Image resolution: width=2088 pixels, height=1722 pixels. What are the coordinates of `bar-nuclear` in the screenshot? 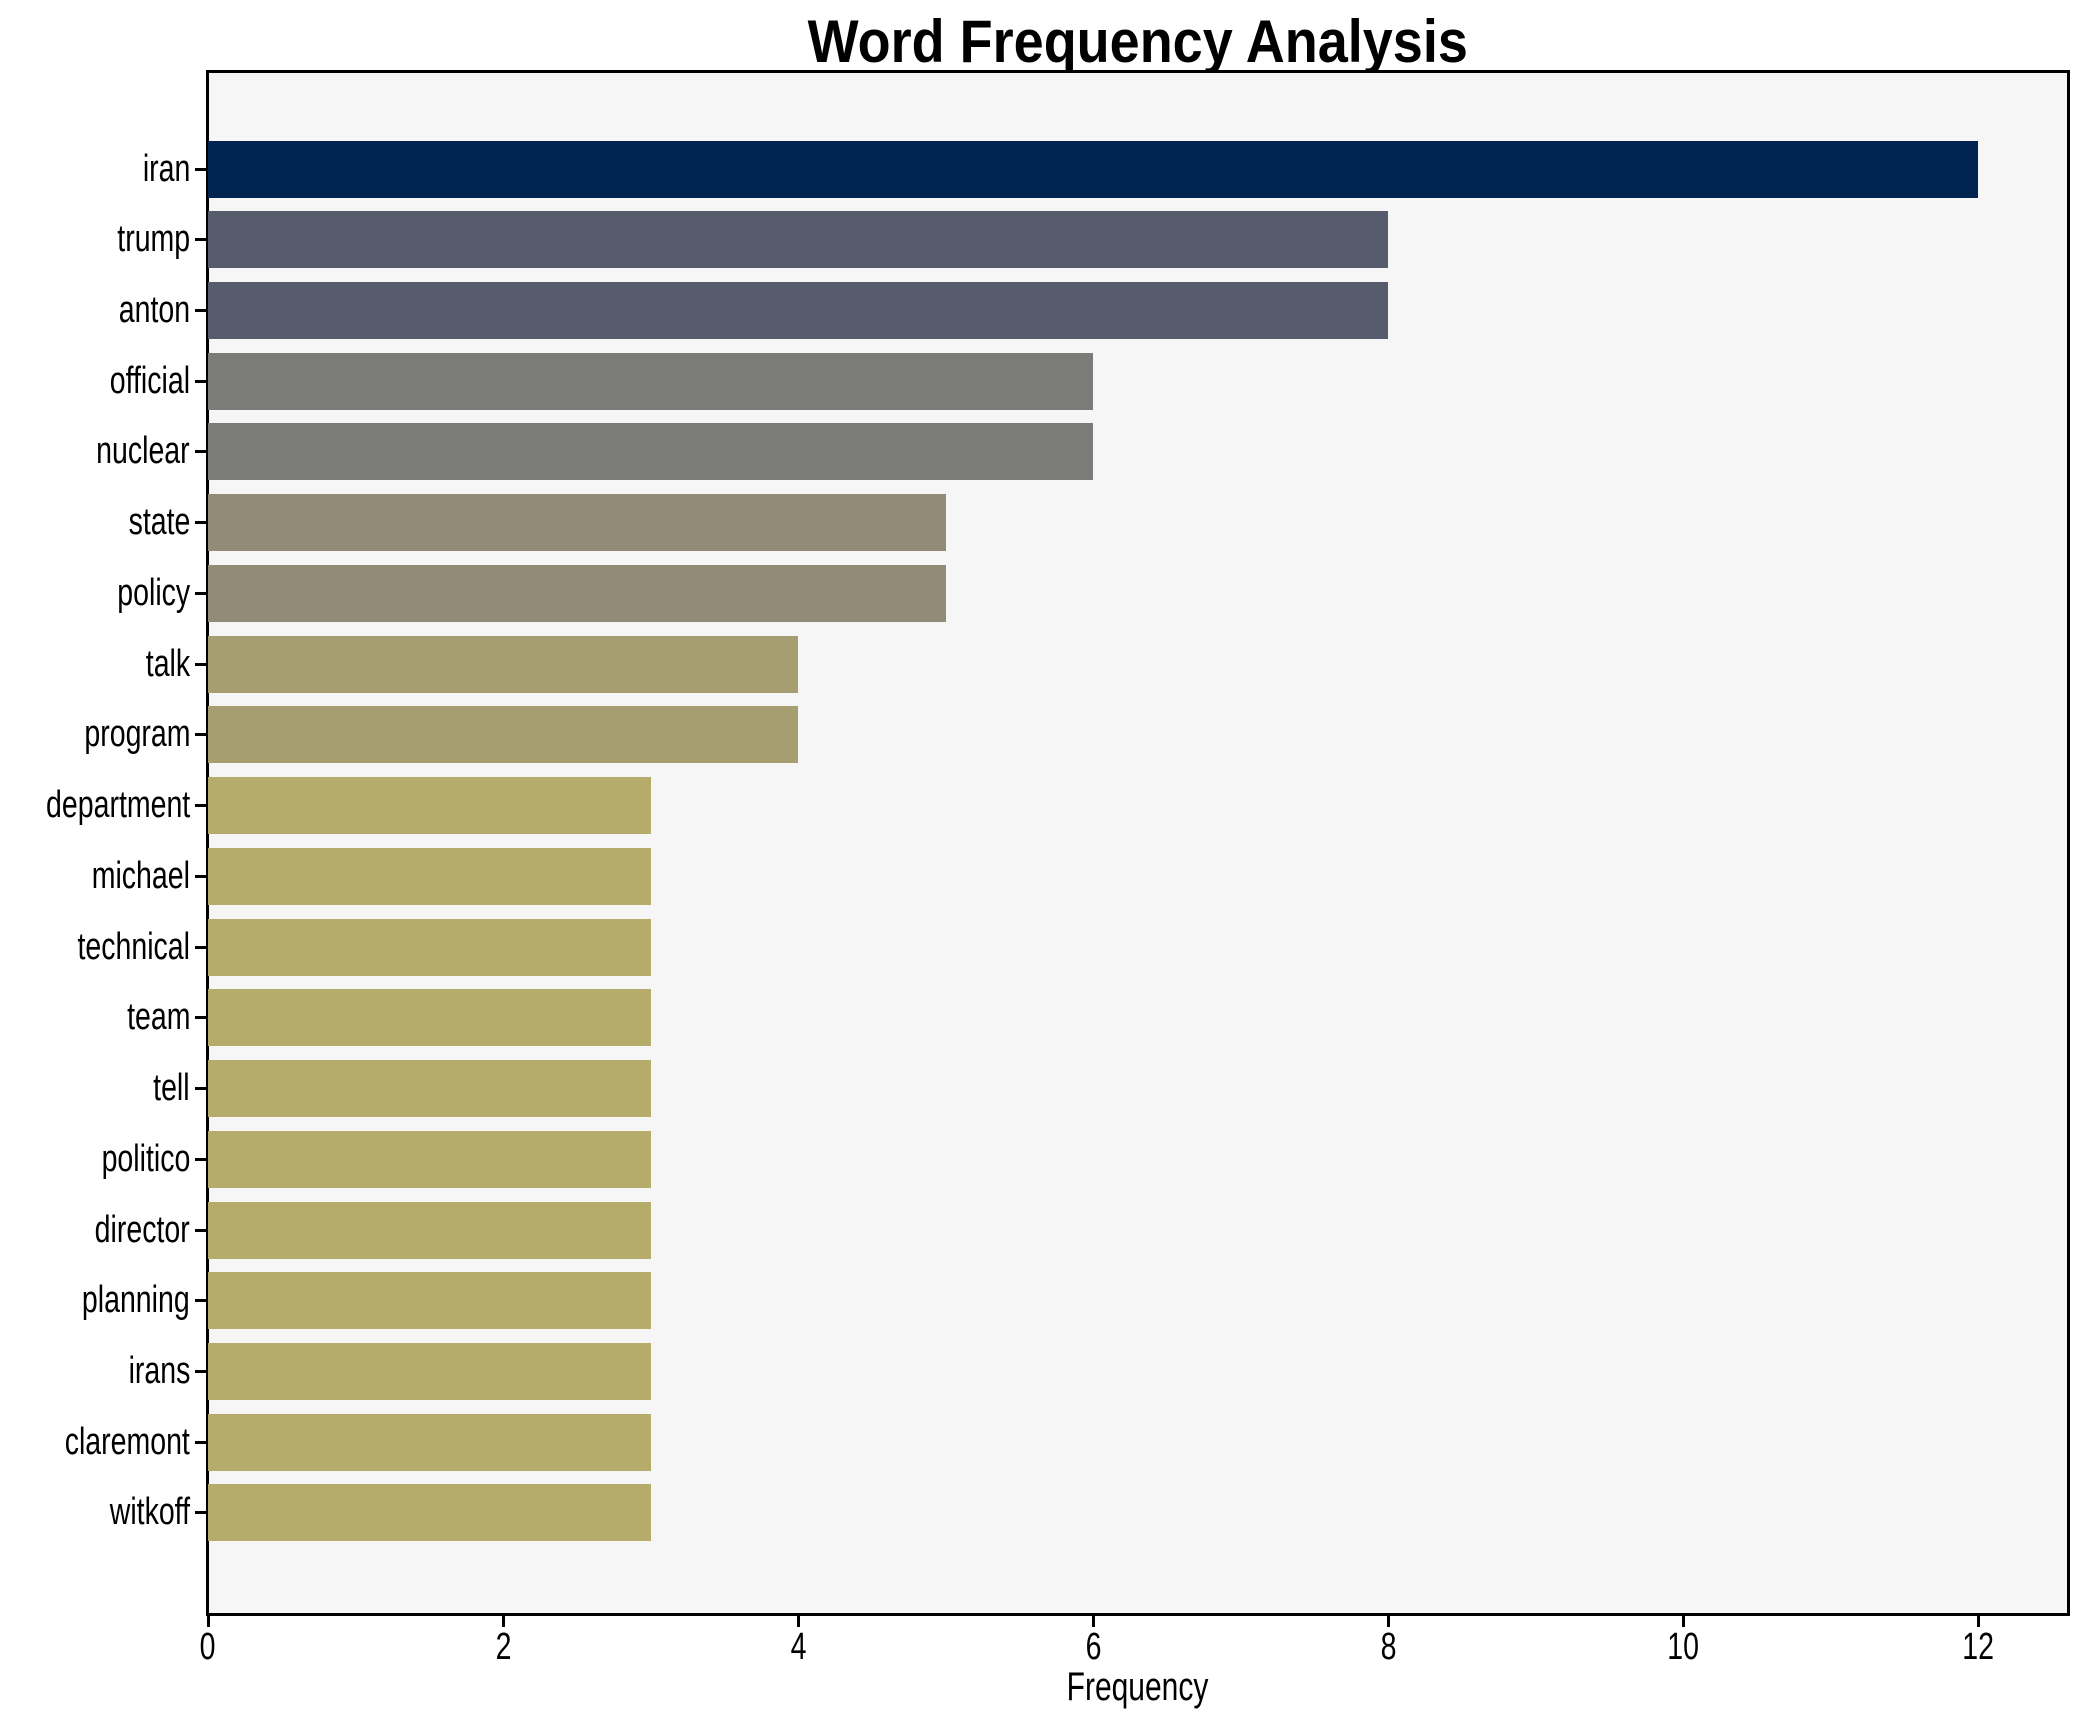 It's located at (651, 452).